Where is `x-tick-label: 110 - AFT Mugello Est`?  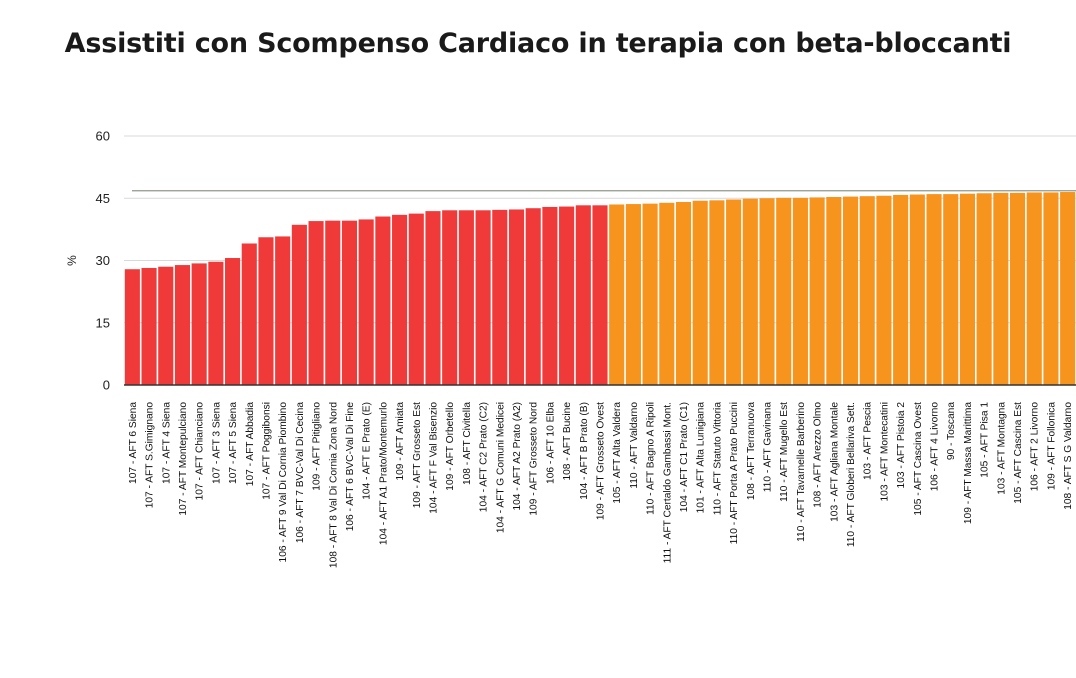
x-tick-label: 110 - AFT Mugello Est is located at coordinates (784, 452).